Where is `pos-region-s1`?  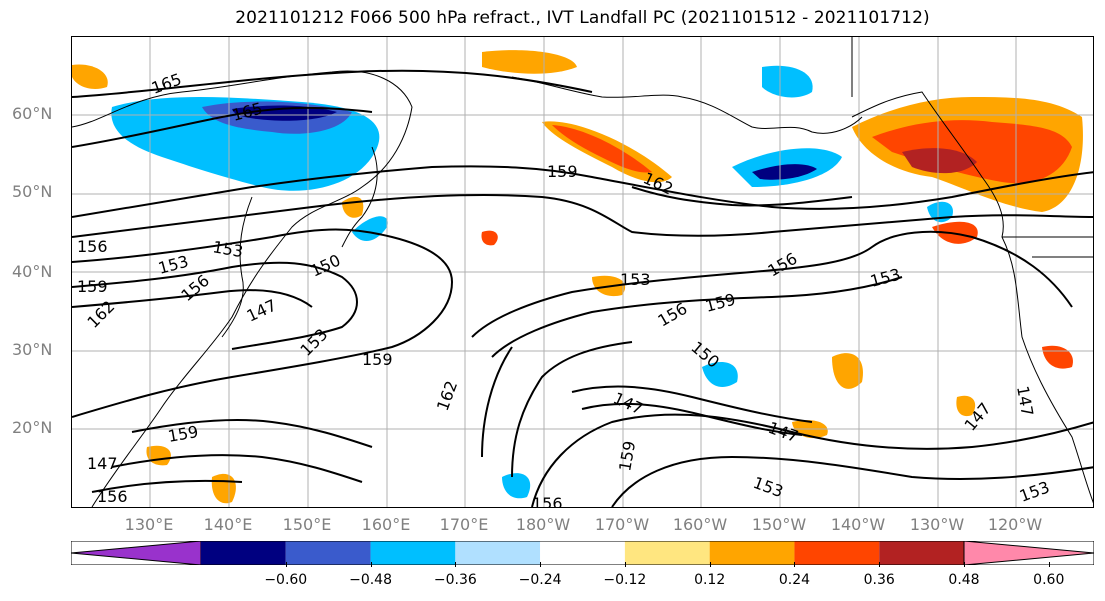
pos-region-s1 is located at coordinates (353, 207).